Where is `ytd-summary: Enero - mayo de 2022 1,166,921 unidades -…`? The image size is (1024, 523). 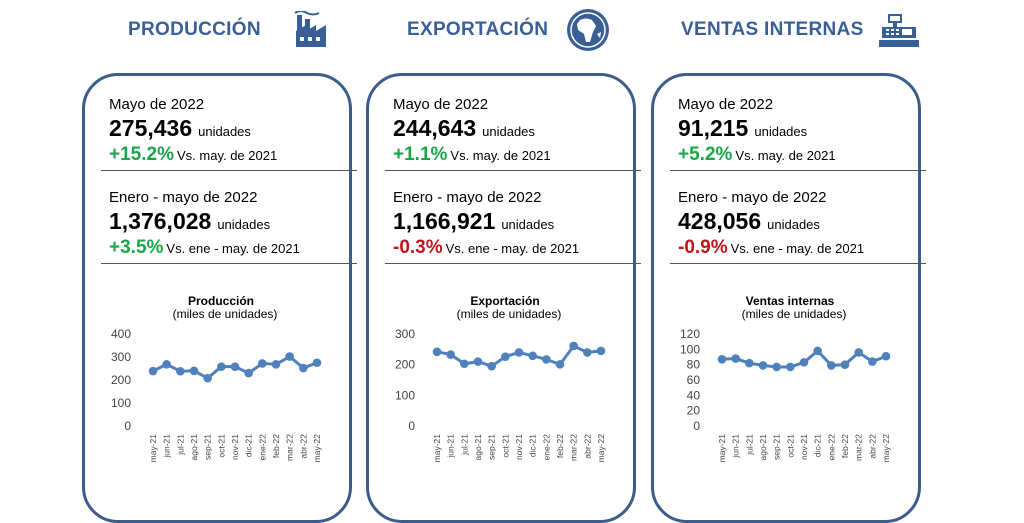 ytd-summary: Enero - mayo de 2022 1,166,921 unidades -… is located at coordinates (509, 224).